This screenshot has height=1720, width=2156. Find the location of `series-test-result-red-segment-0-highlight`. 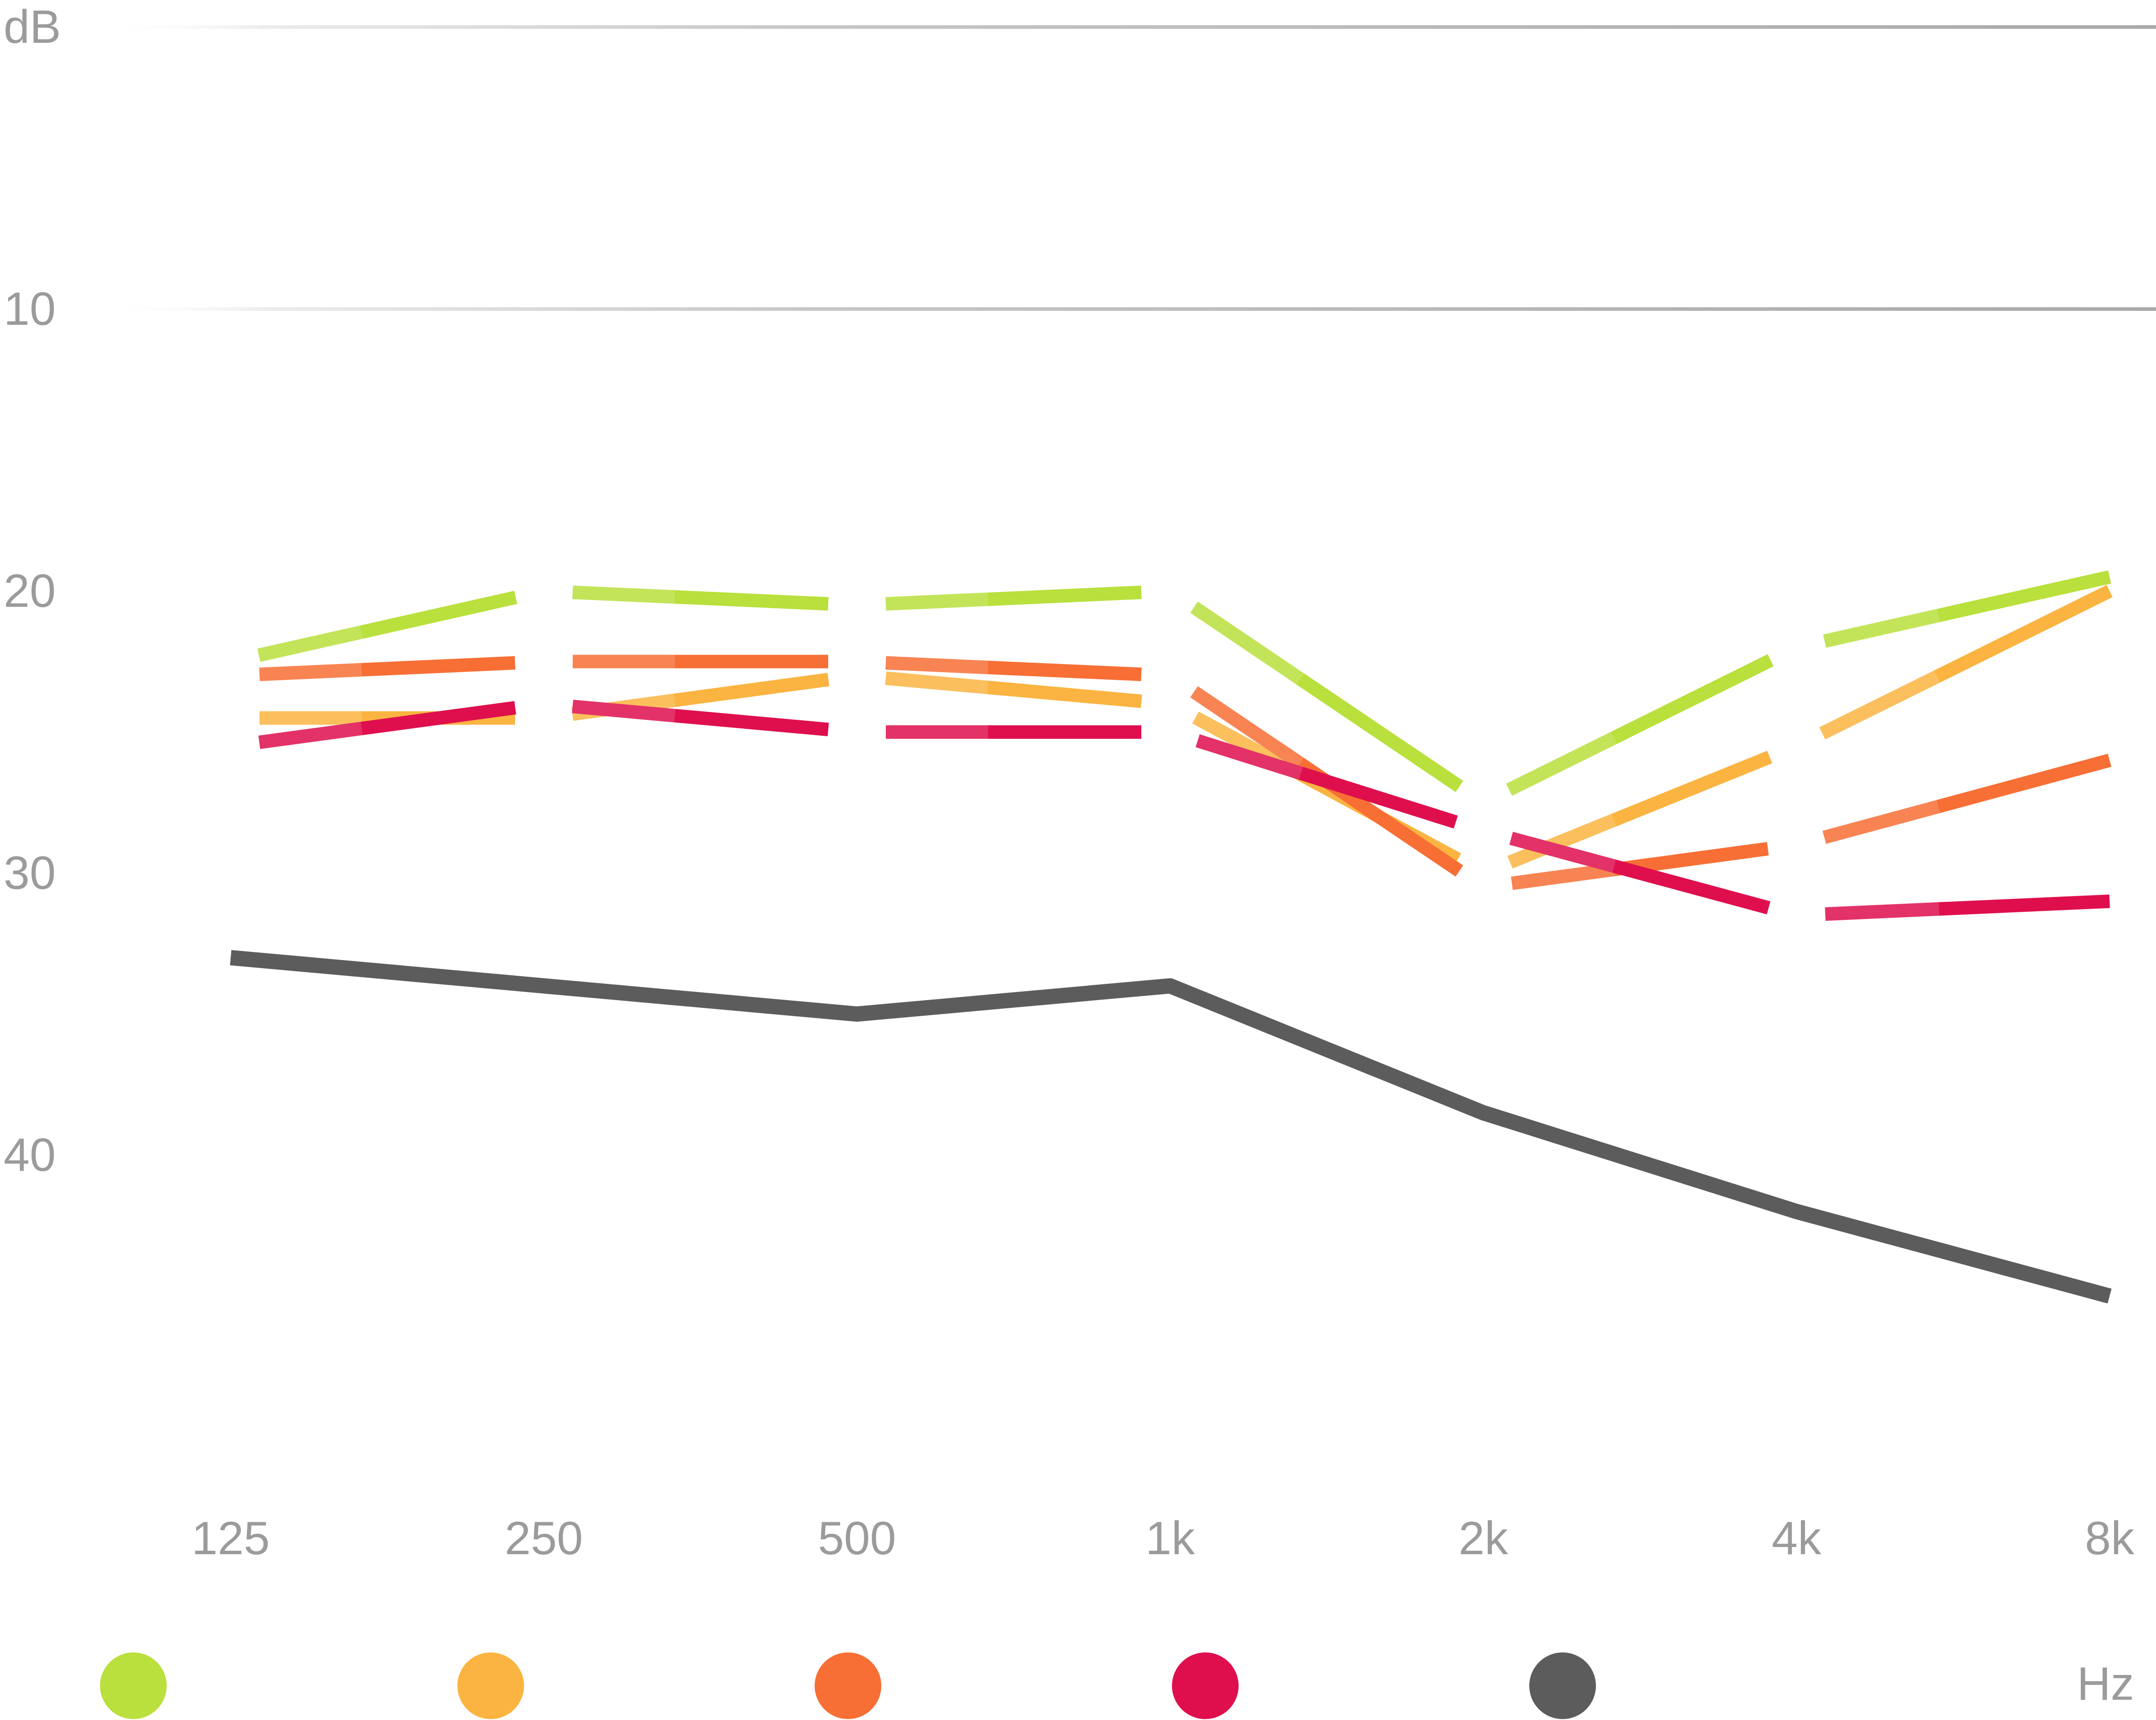

series-test-result-red-segment-0-highlight is located at coordinates (310, 735).